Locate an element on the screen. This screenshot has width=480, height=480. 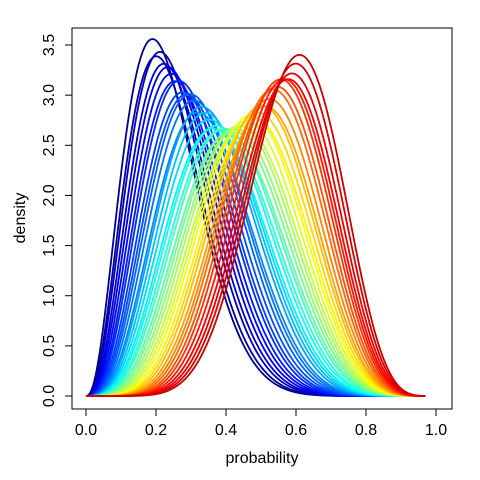
x-axis: 0.0 0.2 0.4 0.6 0.8 1.0 is located at coordinates (261, 423).